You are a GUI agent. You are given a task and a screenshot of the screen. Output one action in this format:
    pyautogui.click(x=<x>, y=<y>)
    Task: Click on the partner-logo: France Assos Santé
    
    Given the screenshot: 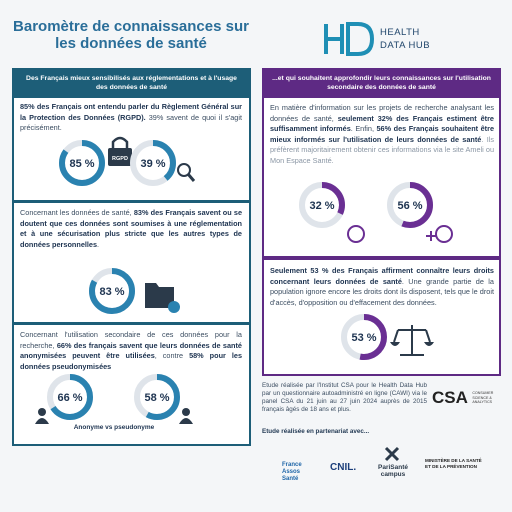 What is the action you would take?
    pyautogui.click(x=292, y=472)
    